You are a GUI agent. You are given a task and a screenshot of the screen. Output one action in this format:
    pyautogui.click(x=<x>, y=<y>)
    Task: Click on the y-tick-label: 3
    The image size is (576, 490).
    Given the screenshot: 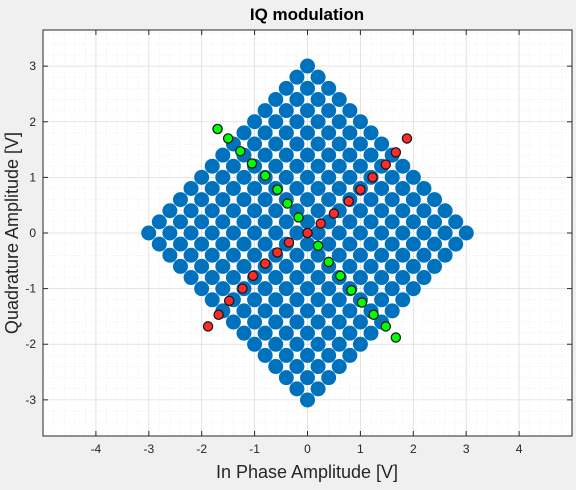 What is the action you would take?
    pyautogui.click(x=32, y=66)
    